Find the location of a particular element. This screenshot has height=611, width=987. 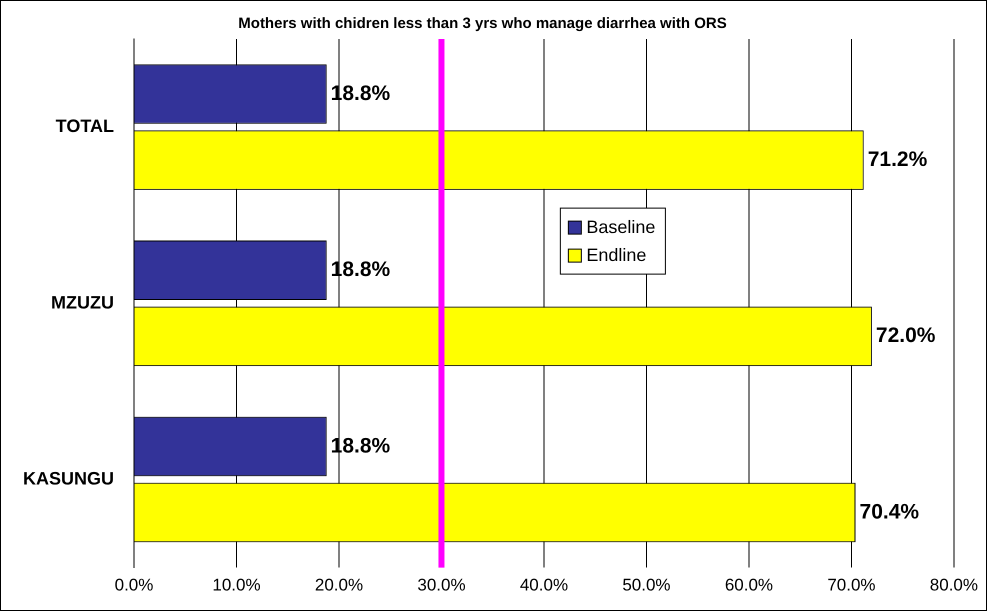

x-tick-label: 40.0% is located at coordinates (544, 584).